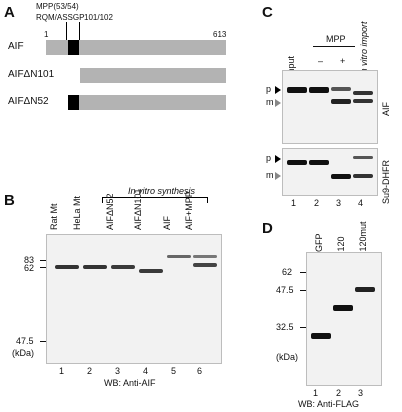  What do you see at coordinates (29, 260) in the screenshot?
I see `marker-b-83: 83` at bounding box center [29, 260].